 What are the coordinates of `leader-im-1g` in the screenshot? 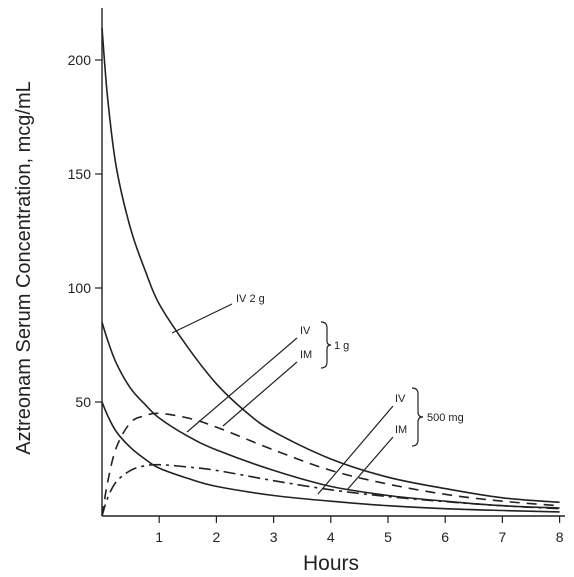 It's located at (260, 394).